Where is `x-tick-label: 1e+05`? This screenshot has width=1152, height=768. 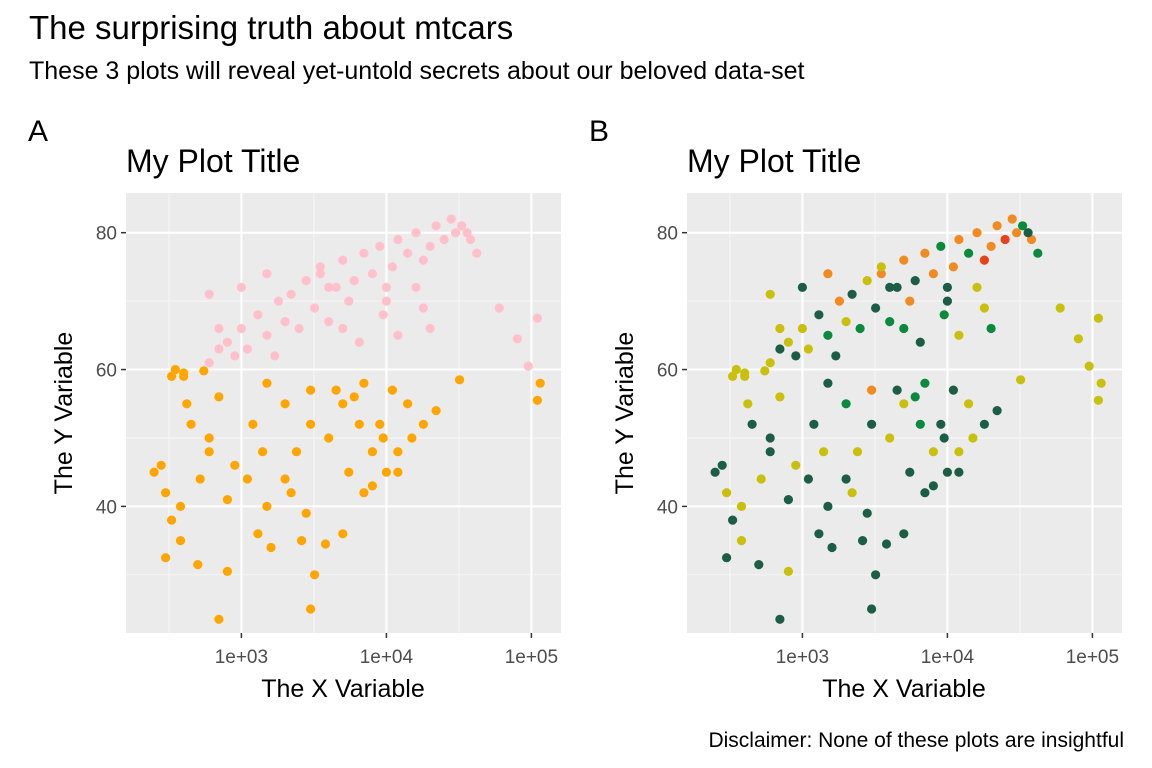 x-tick-label: 1e+05 is located at coordinates (1092, 657).